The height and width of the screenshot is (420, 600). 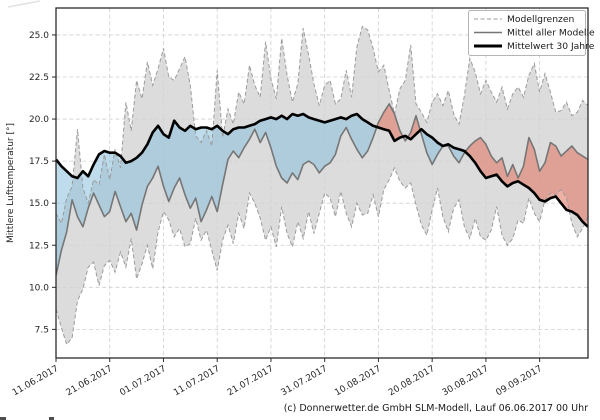 What do you see at coordinates (551, 46) in the screenshot?
I see `legend-label-mittelwert-30-jahre: Mittelwert 30 Jahre` at bounding box center [551, 46].